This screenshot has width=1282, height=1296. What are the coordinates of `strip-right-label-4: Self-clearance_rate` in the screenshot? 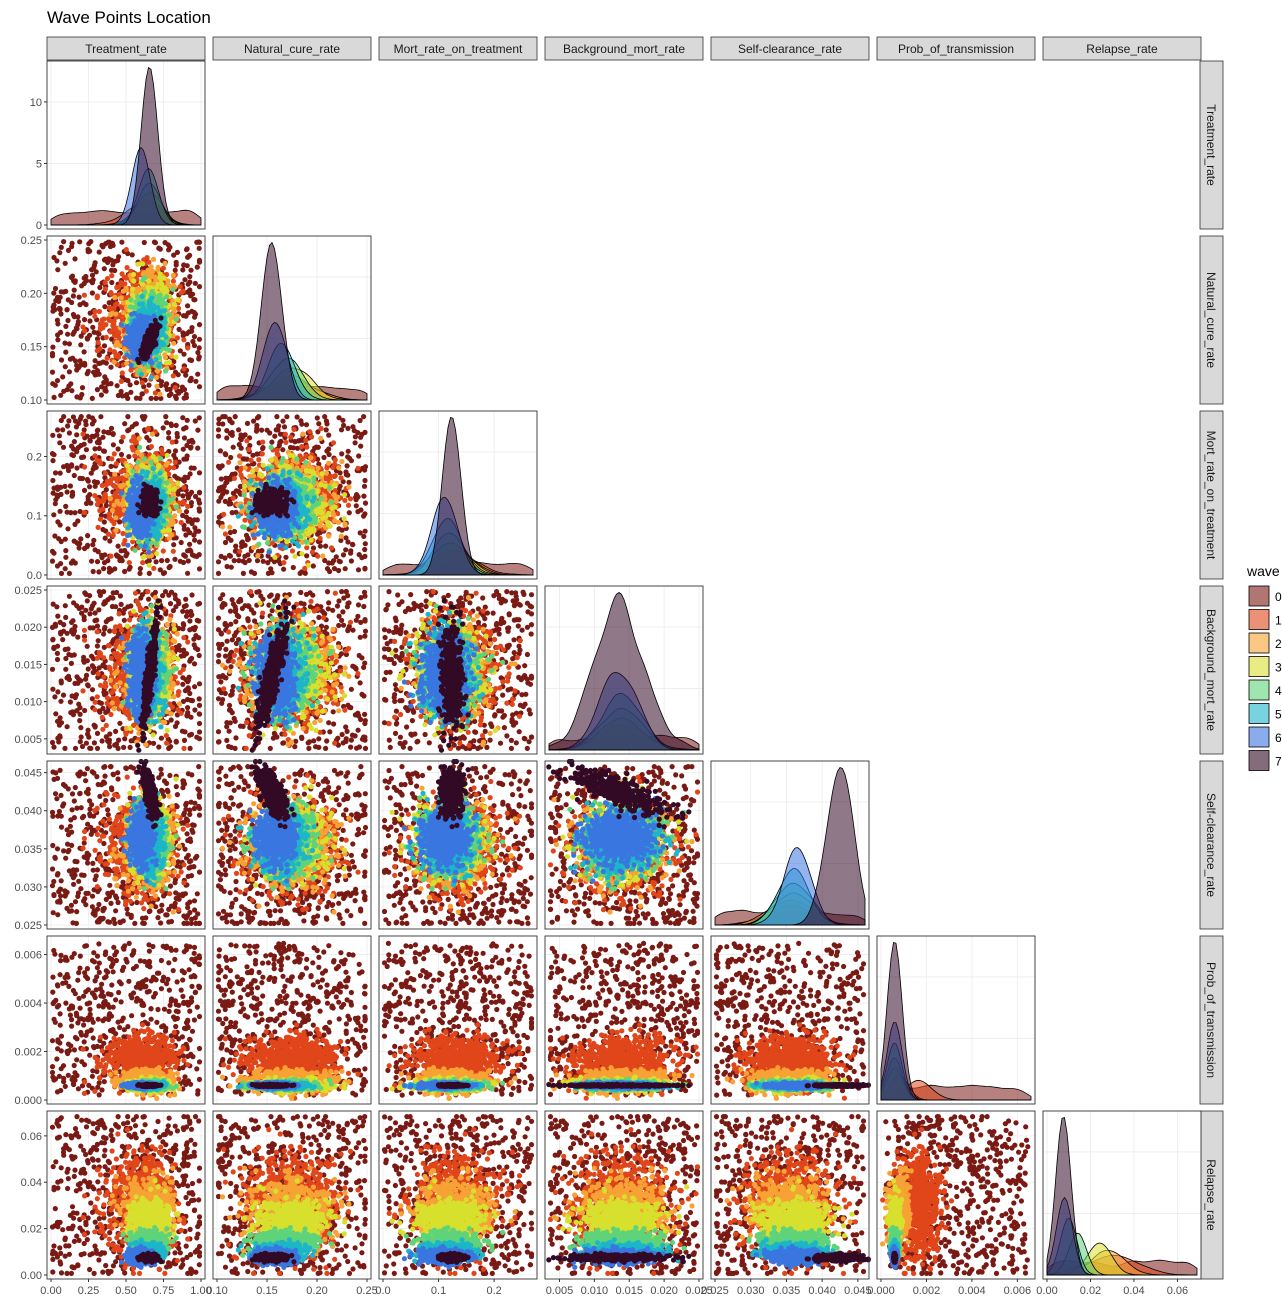 It's located at (1211, 845).